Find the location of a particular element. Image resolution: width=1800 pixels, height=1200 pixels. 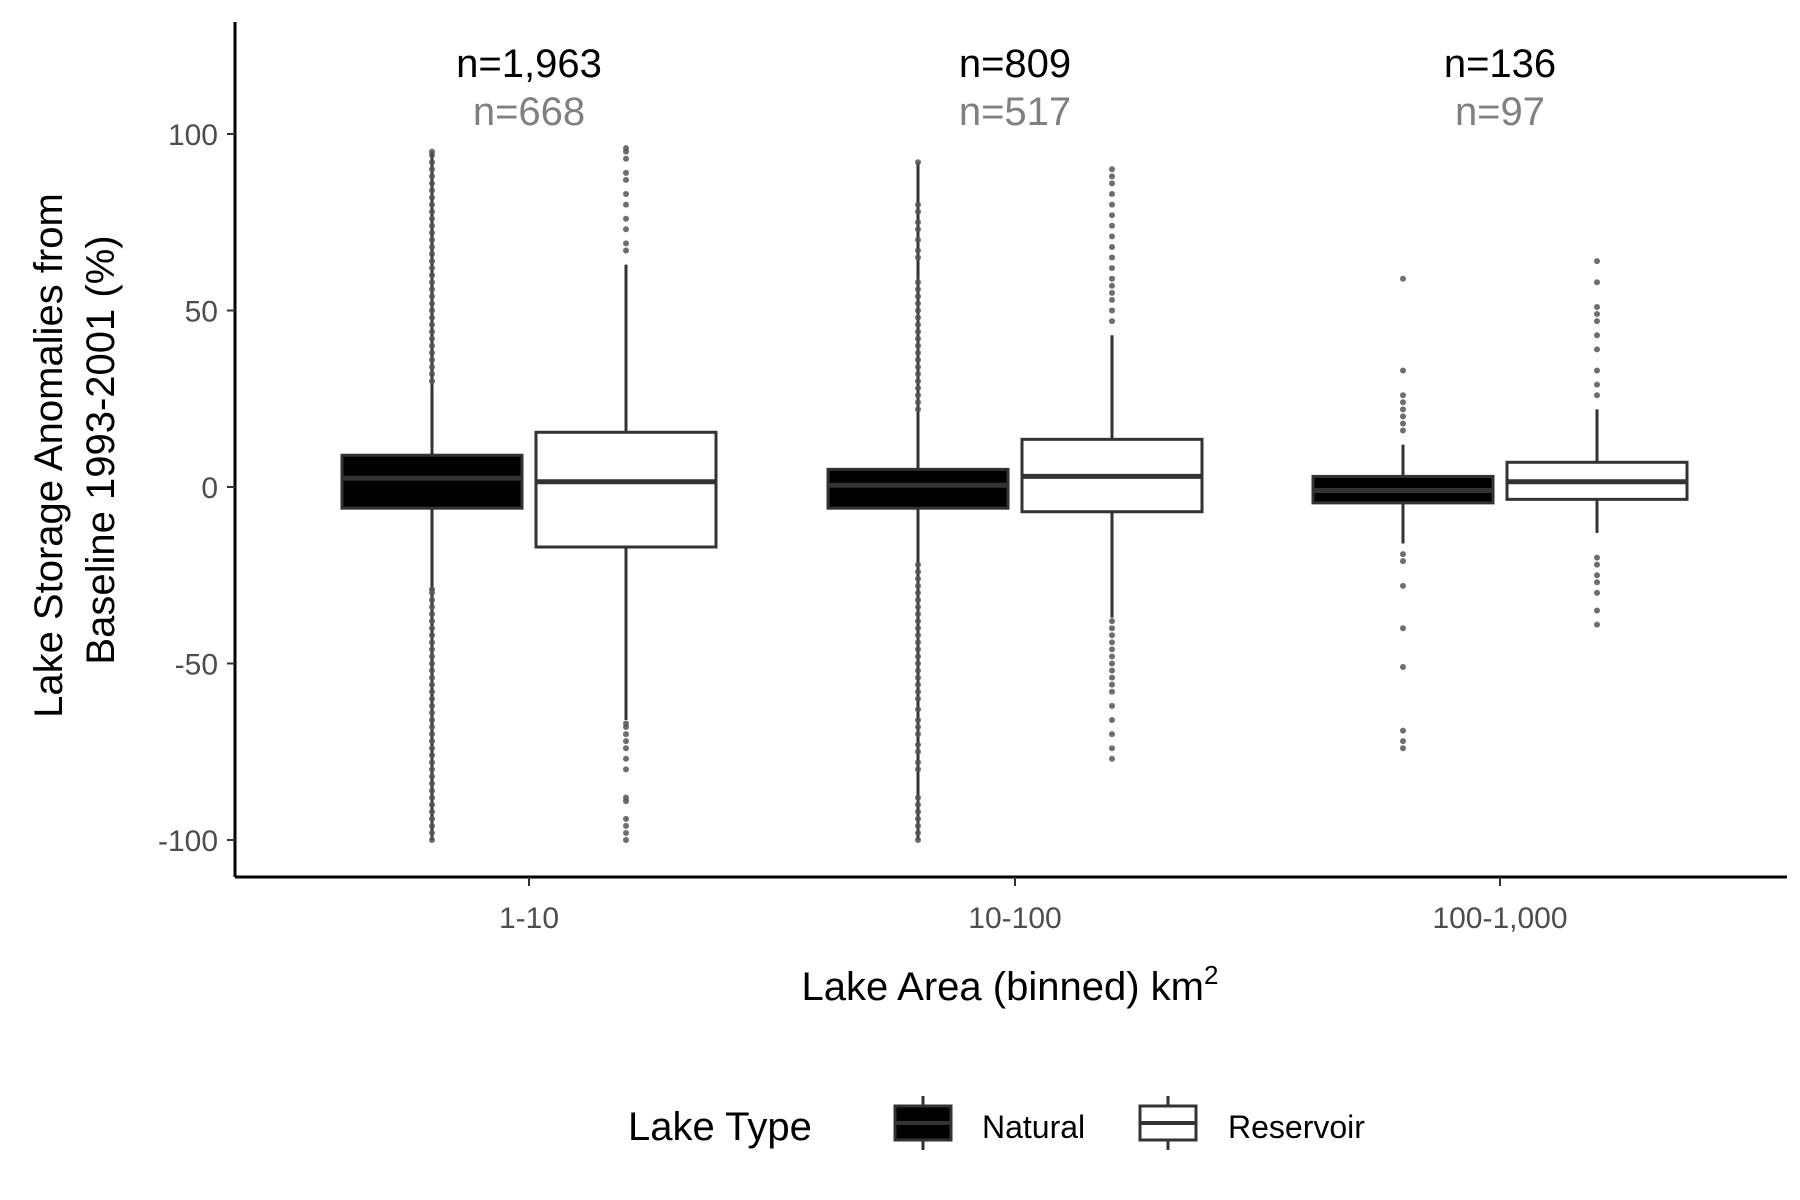

y-tick-label: 0 is located at coordinates (209, 488).